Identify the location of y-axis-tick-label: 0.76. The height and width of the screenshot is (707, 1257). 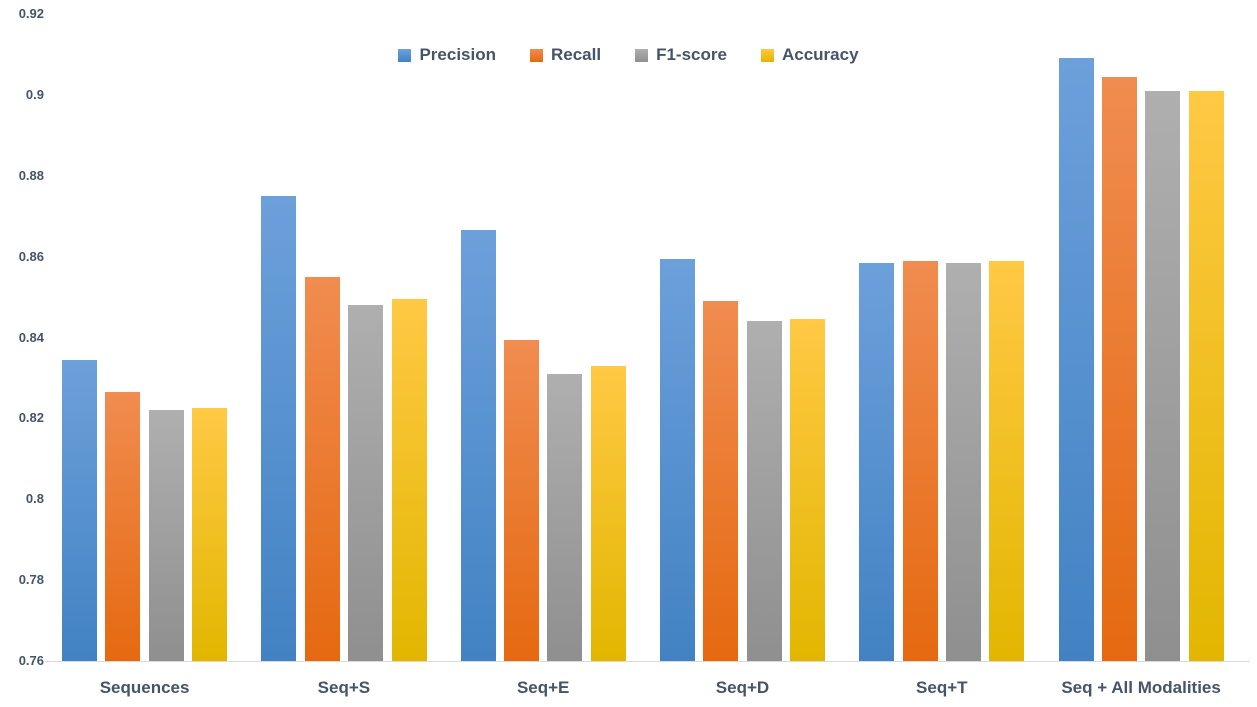
(31, 660).